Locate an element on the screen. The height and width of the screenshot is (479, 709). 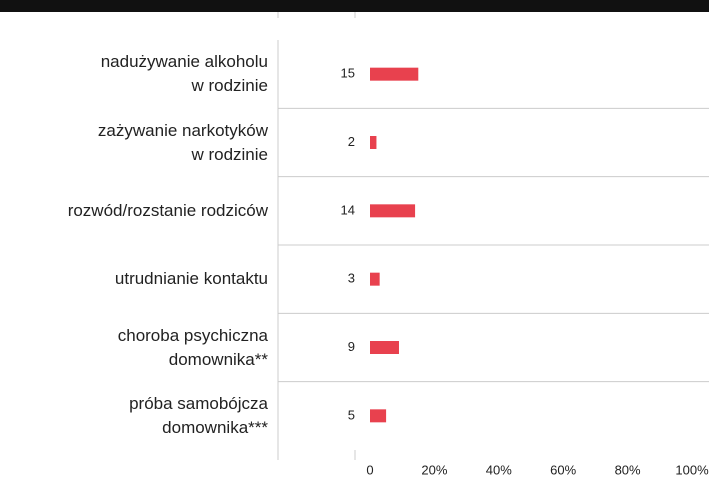
value-label: 14 is located at coordinates (348, 209).